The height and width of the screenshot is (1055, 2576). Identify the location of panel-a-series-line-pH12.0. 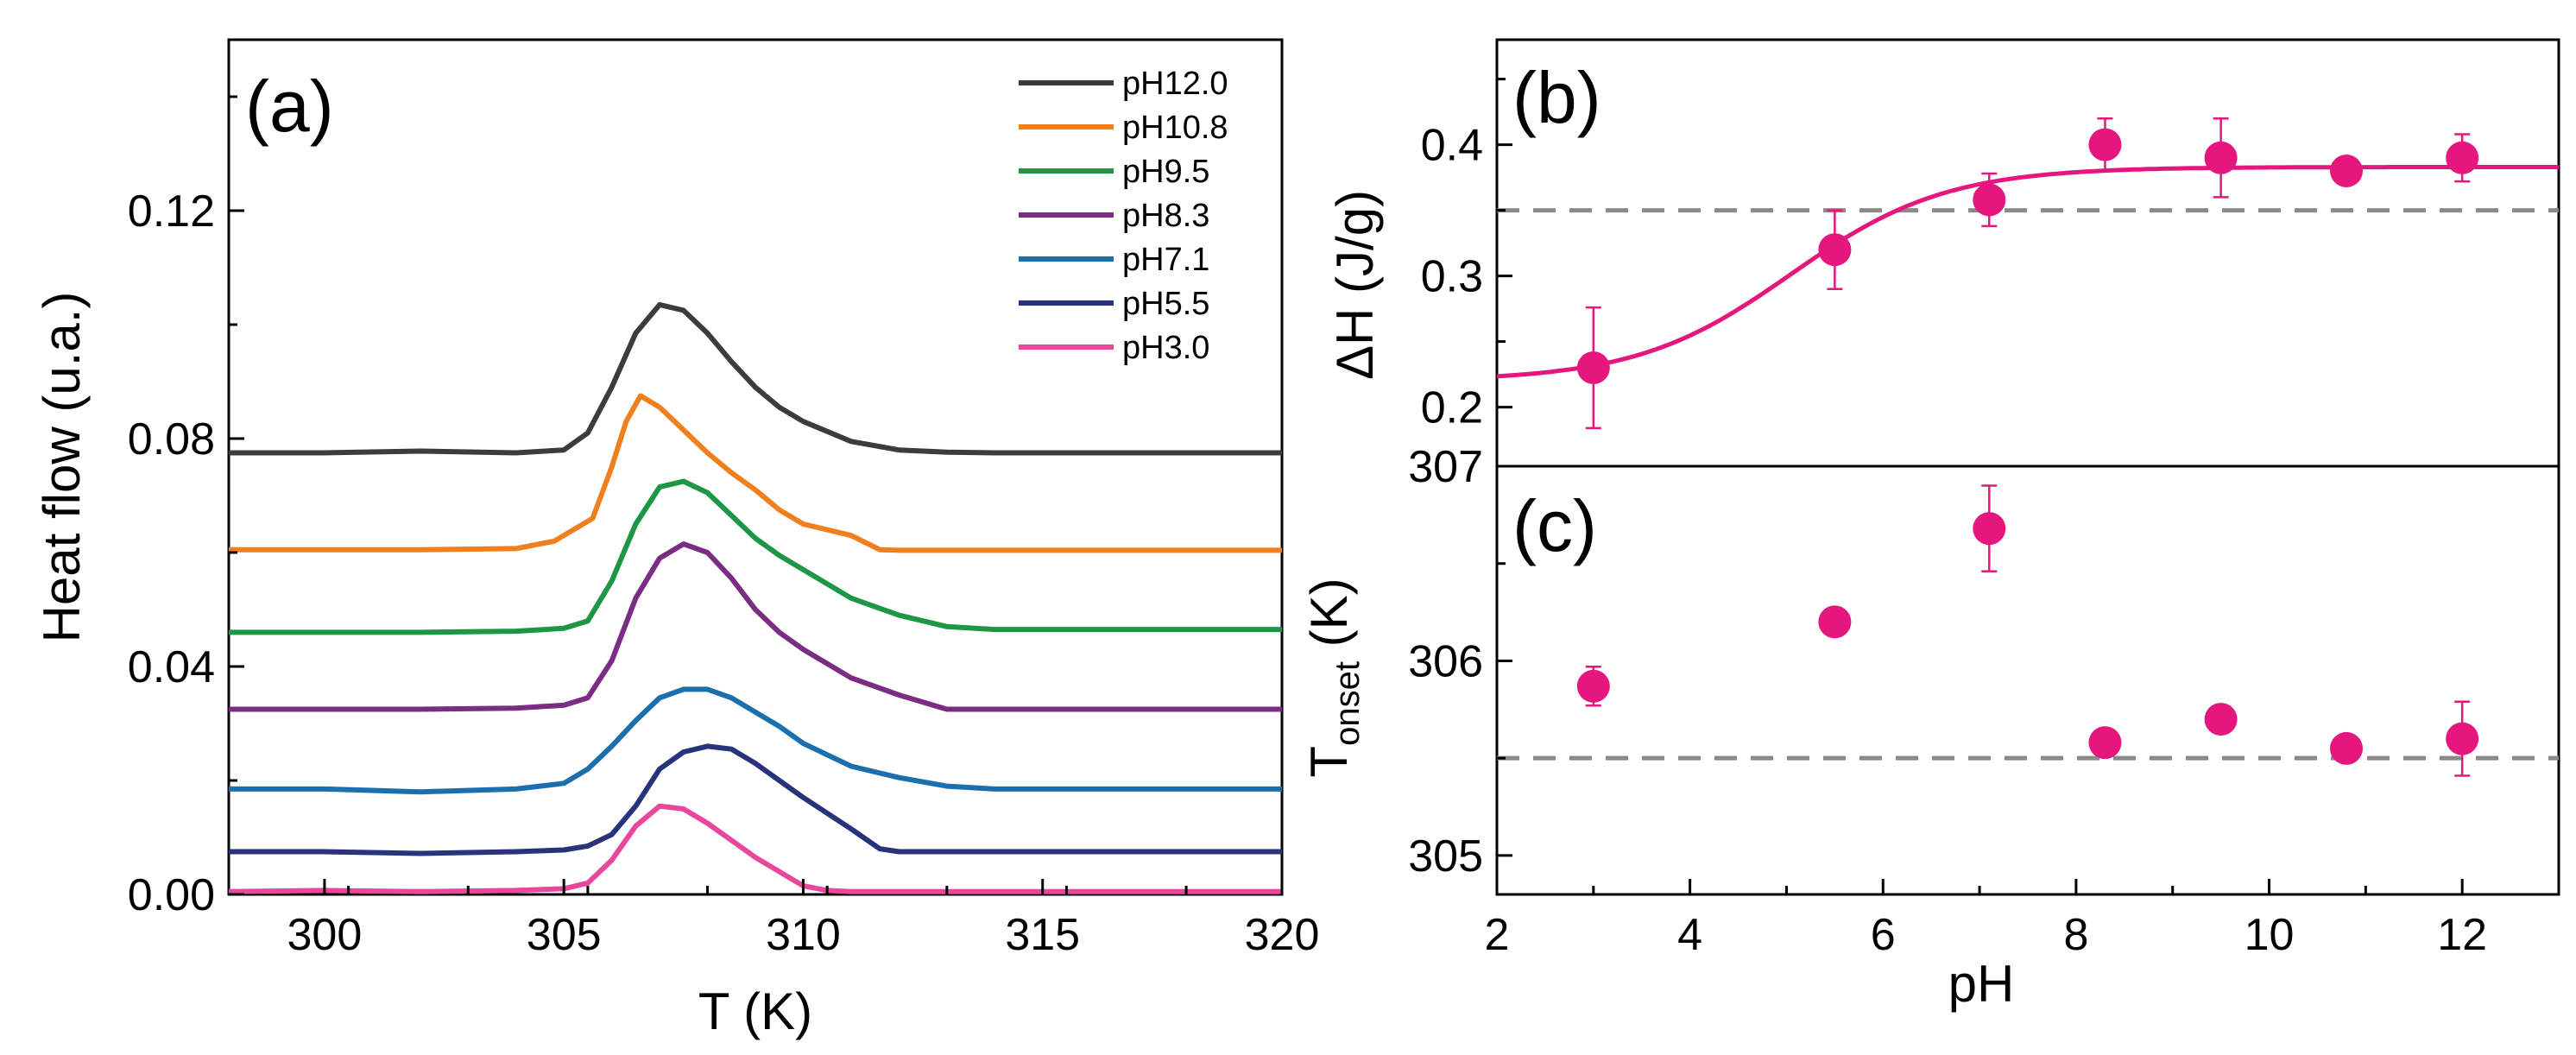
(755, 378).